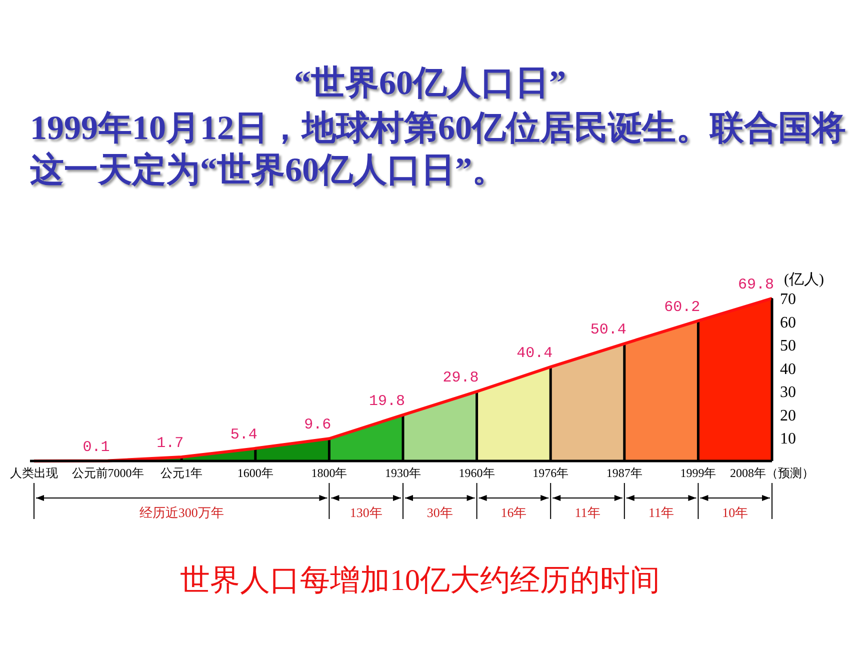  I want to click on x-tick-label: 公元1年, so click(181, 473).